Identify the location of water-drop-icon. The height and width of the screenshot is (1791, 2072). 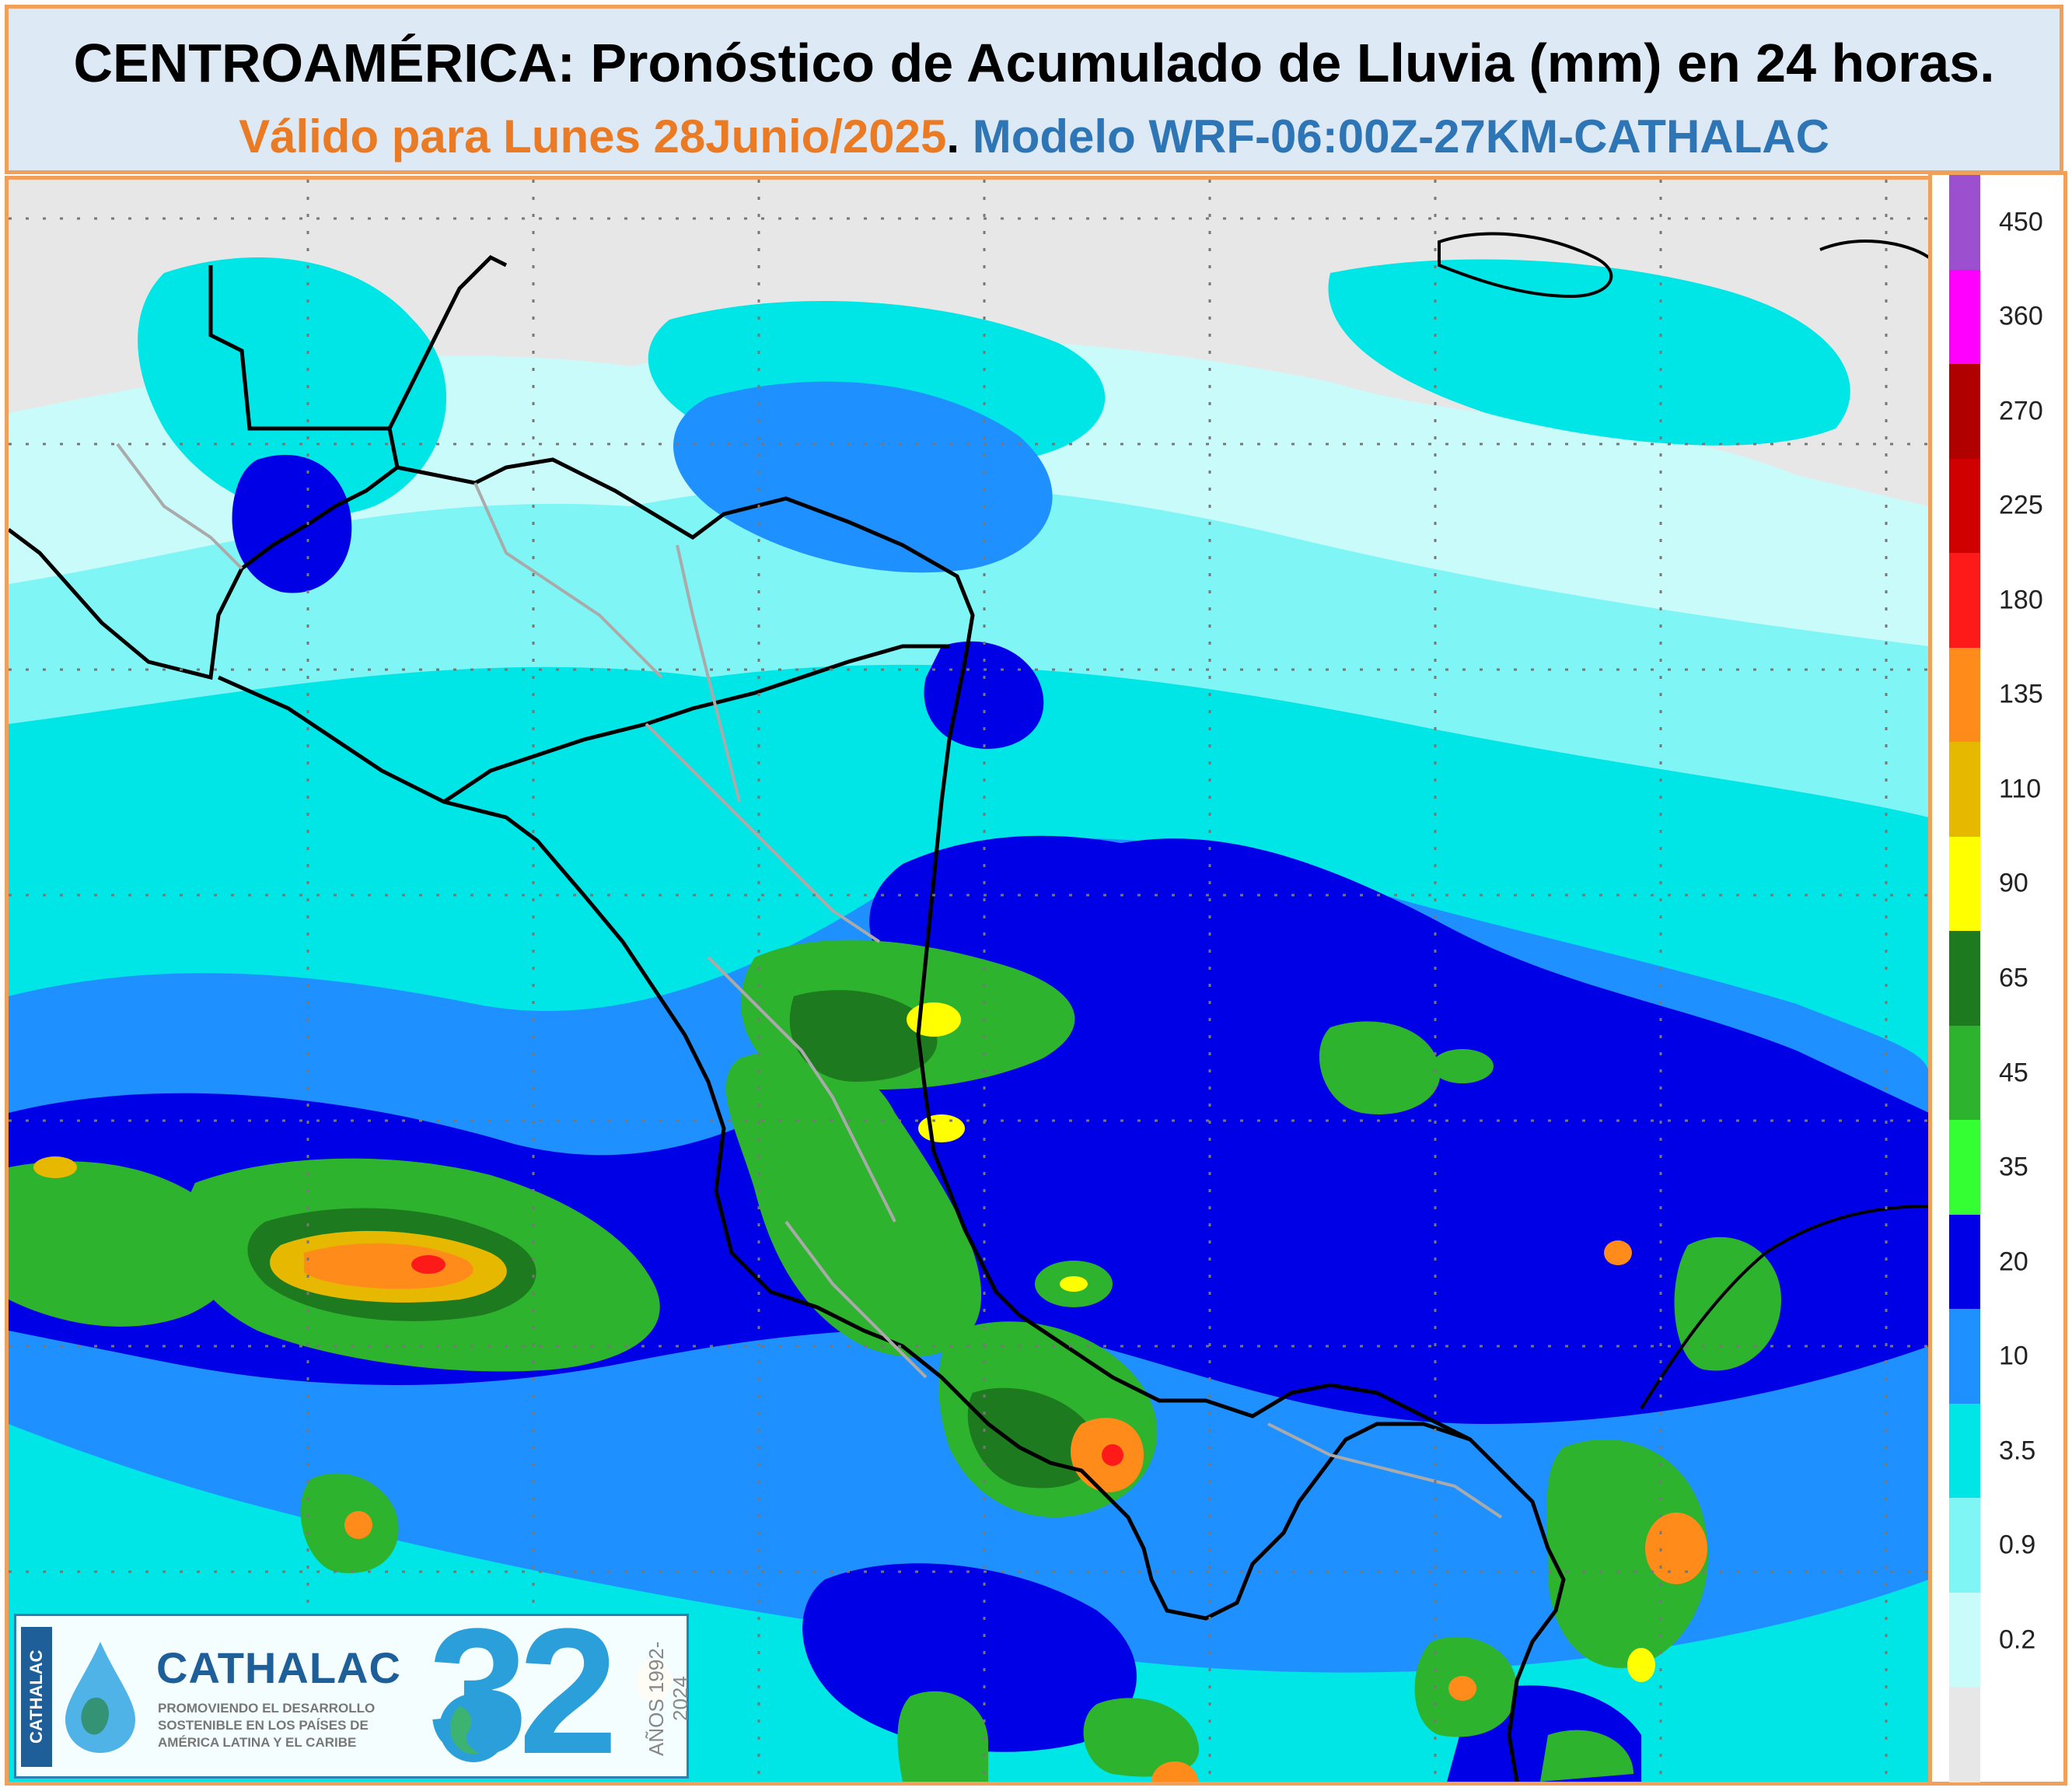
(100, 1697).